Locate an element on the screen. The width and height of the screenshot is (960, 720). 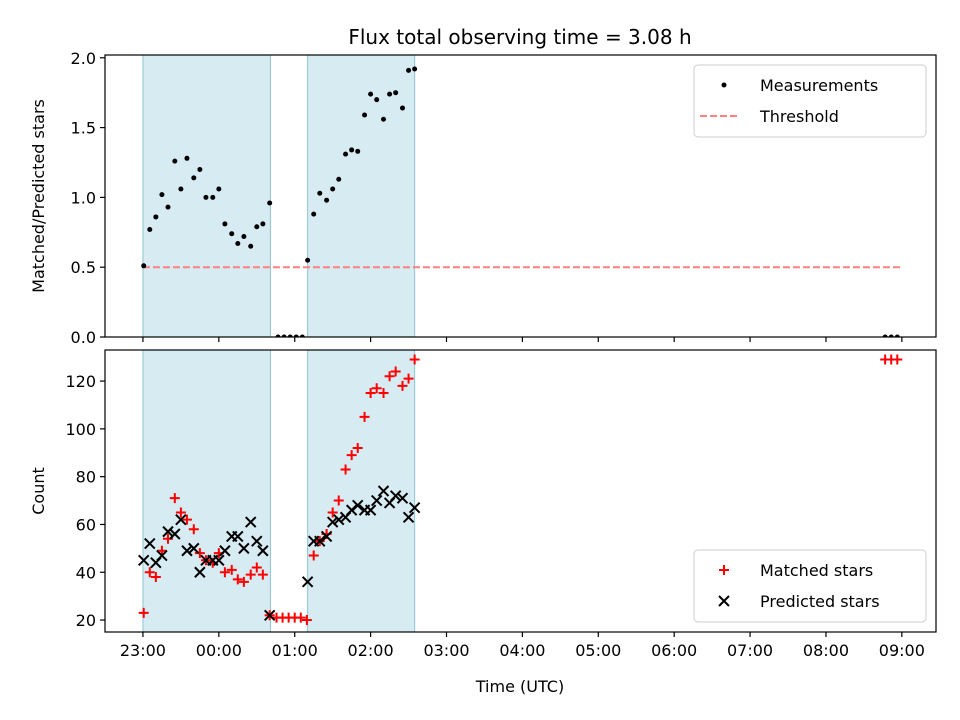
y-tick-label-0-4: 2.0 is located at coordinates (83, 58).